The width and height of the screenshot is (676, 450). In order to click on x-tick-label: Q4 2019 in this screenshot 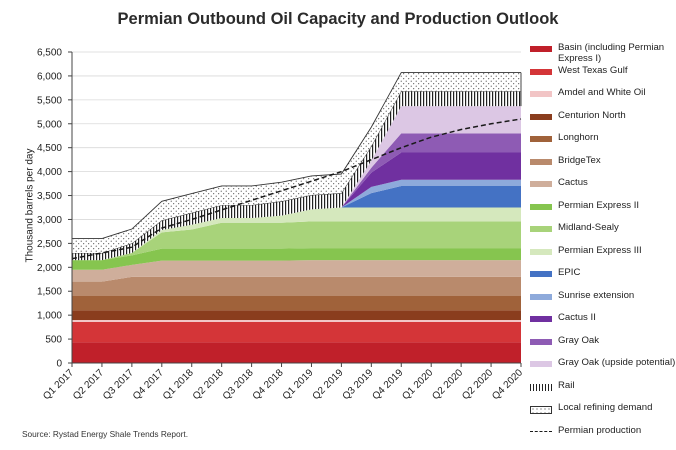, I will do `click(387, 384)`.